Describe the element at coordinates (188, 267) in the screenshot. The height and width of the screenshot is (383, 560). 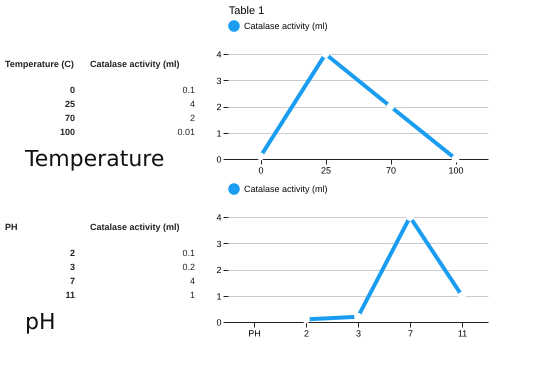
I see `text: 0.2` at that location.